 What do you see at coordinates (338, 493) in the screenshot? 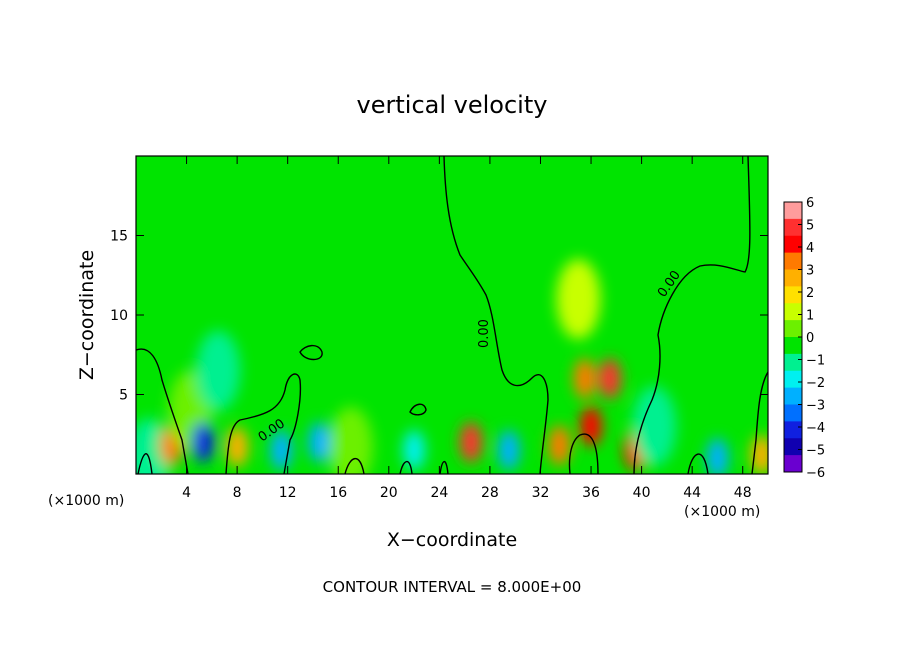
I see `x-tick-label: 16` at bounding box center [338, 493].